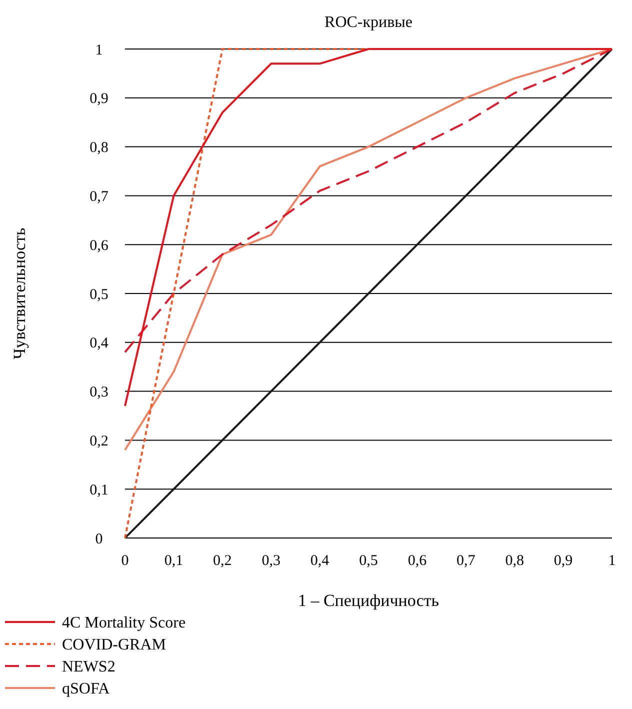  What do you see at coordinates (124, 623) in the screenshot?
I see `legend-label: 4C Mortality Score` at bounding box center [124, 623].